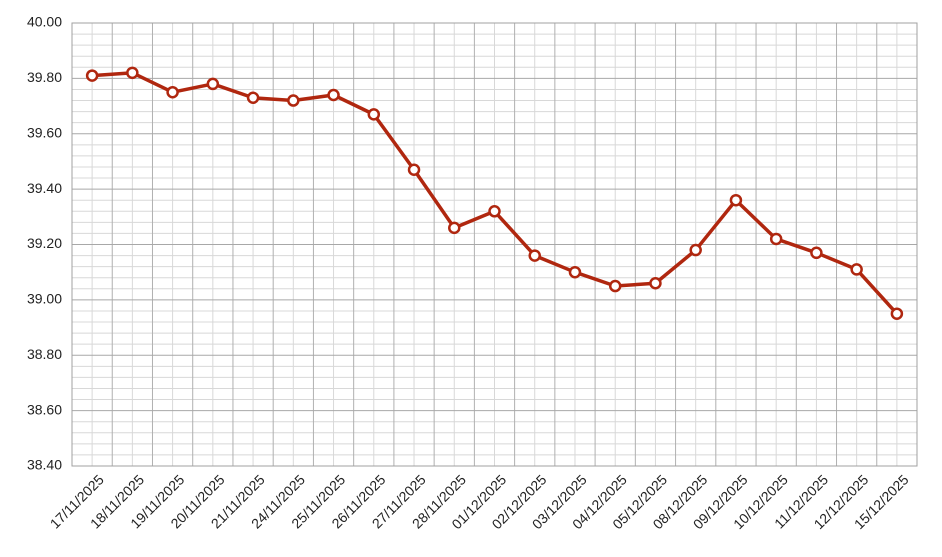 Image resolution: width=942 pixels, height=557 pixels. Describe the element at coordinates (44, 22) in the screenshot. I see `y-tick-label: 40.00` at that location.